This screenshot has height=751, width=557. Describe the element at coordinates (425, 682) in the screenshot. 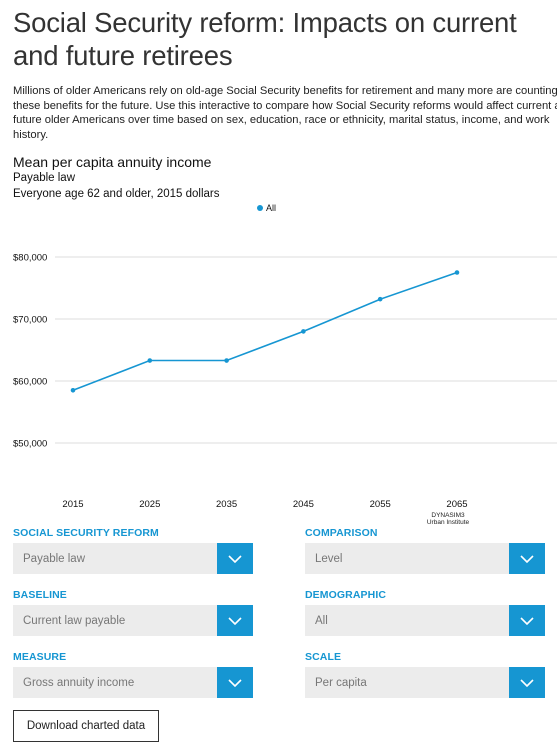

I see `scale-select: Per capita` at that location.